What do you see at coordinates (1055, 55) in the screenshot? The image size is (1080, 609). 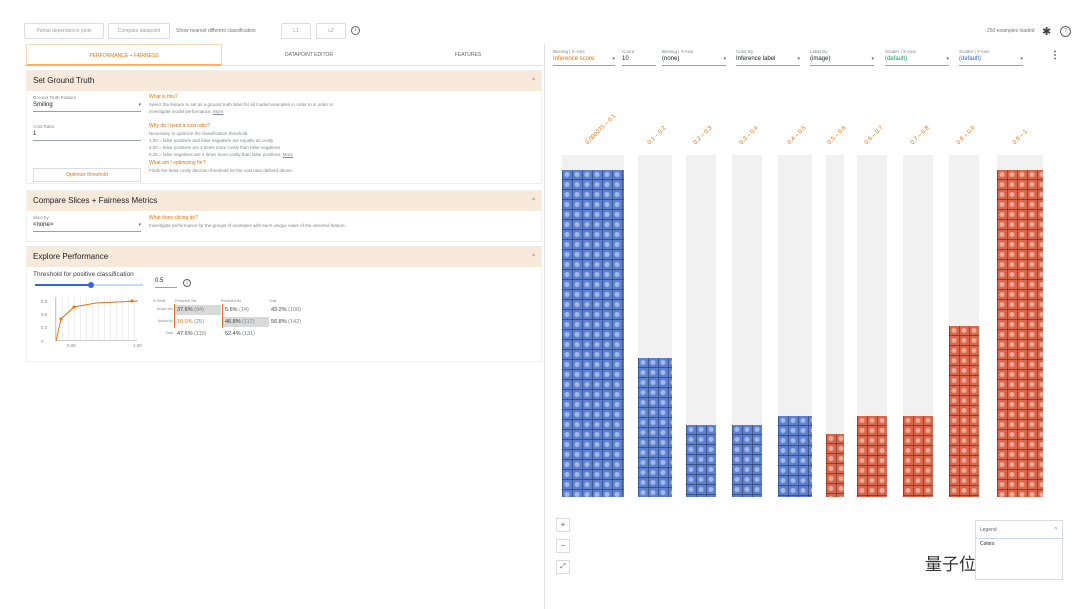 I see `more-vert-icon: ⋮` at bounding box center [1055, 55].